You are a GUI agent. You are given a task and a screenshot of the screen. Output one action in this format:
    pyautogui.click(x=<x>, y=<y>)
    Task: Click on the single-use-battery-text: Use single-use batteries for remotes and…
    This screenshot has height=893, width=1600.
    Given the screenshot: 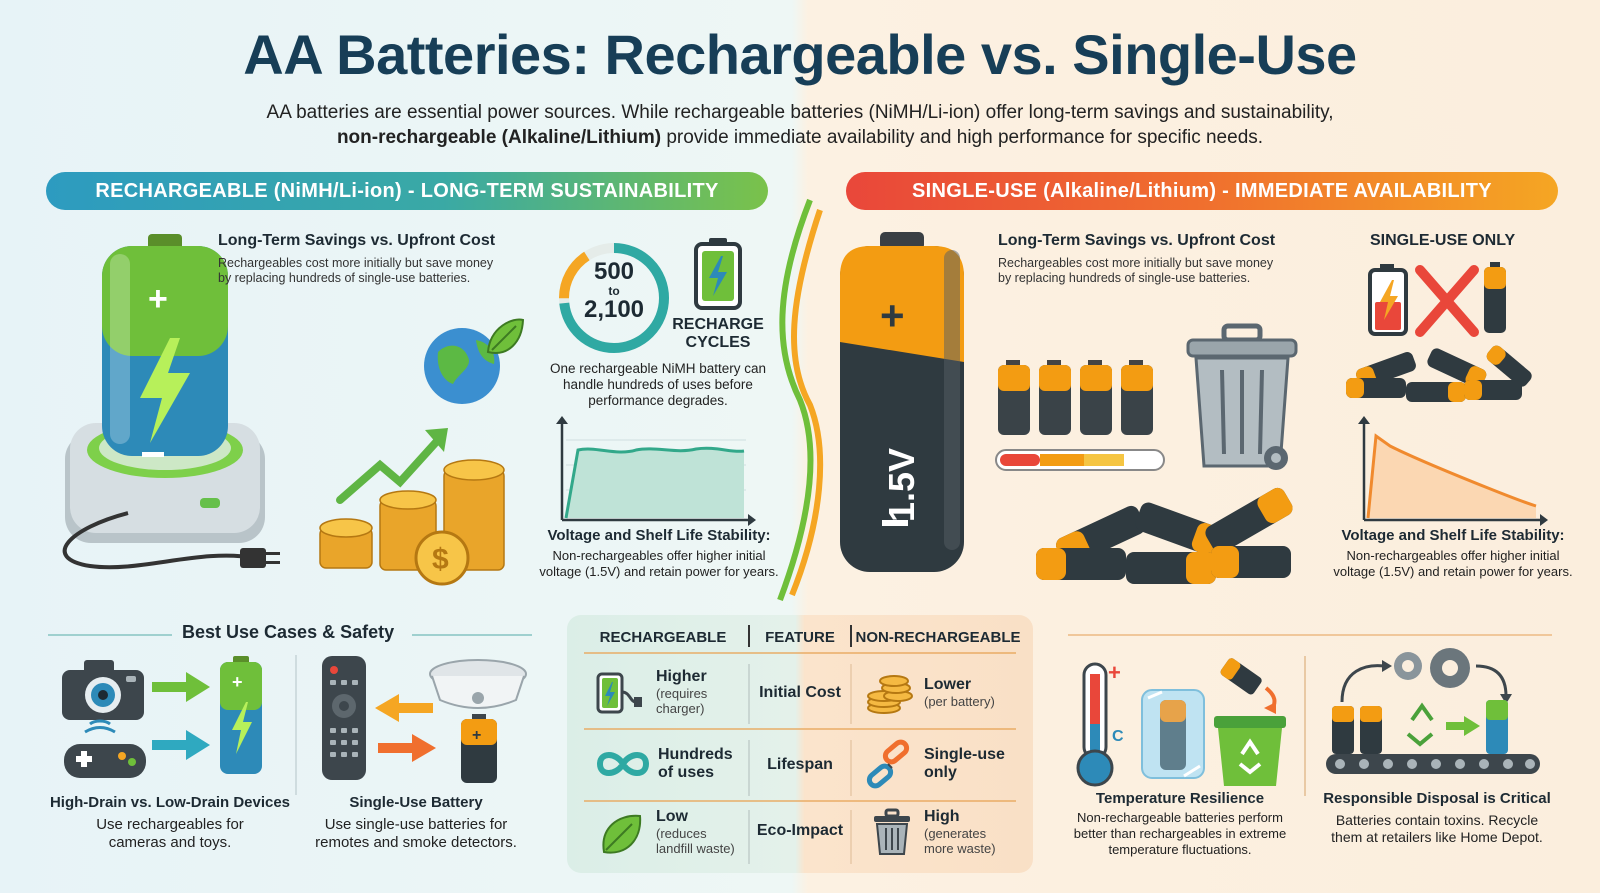 What is the action you would take?
    pyautogui.click(x=416, y=834)
    